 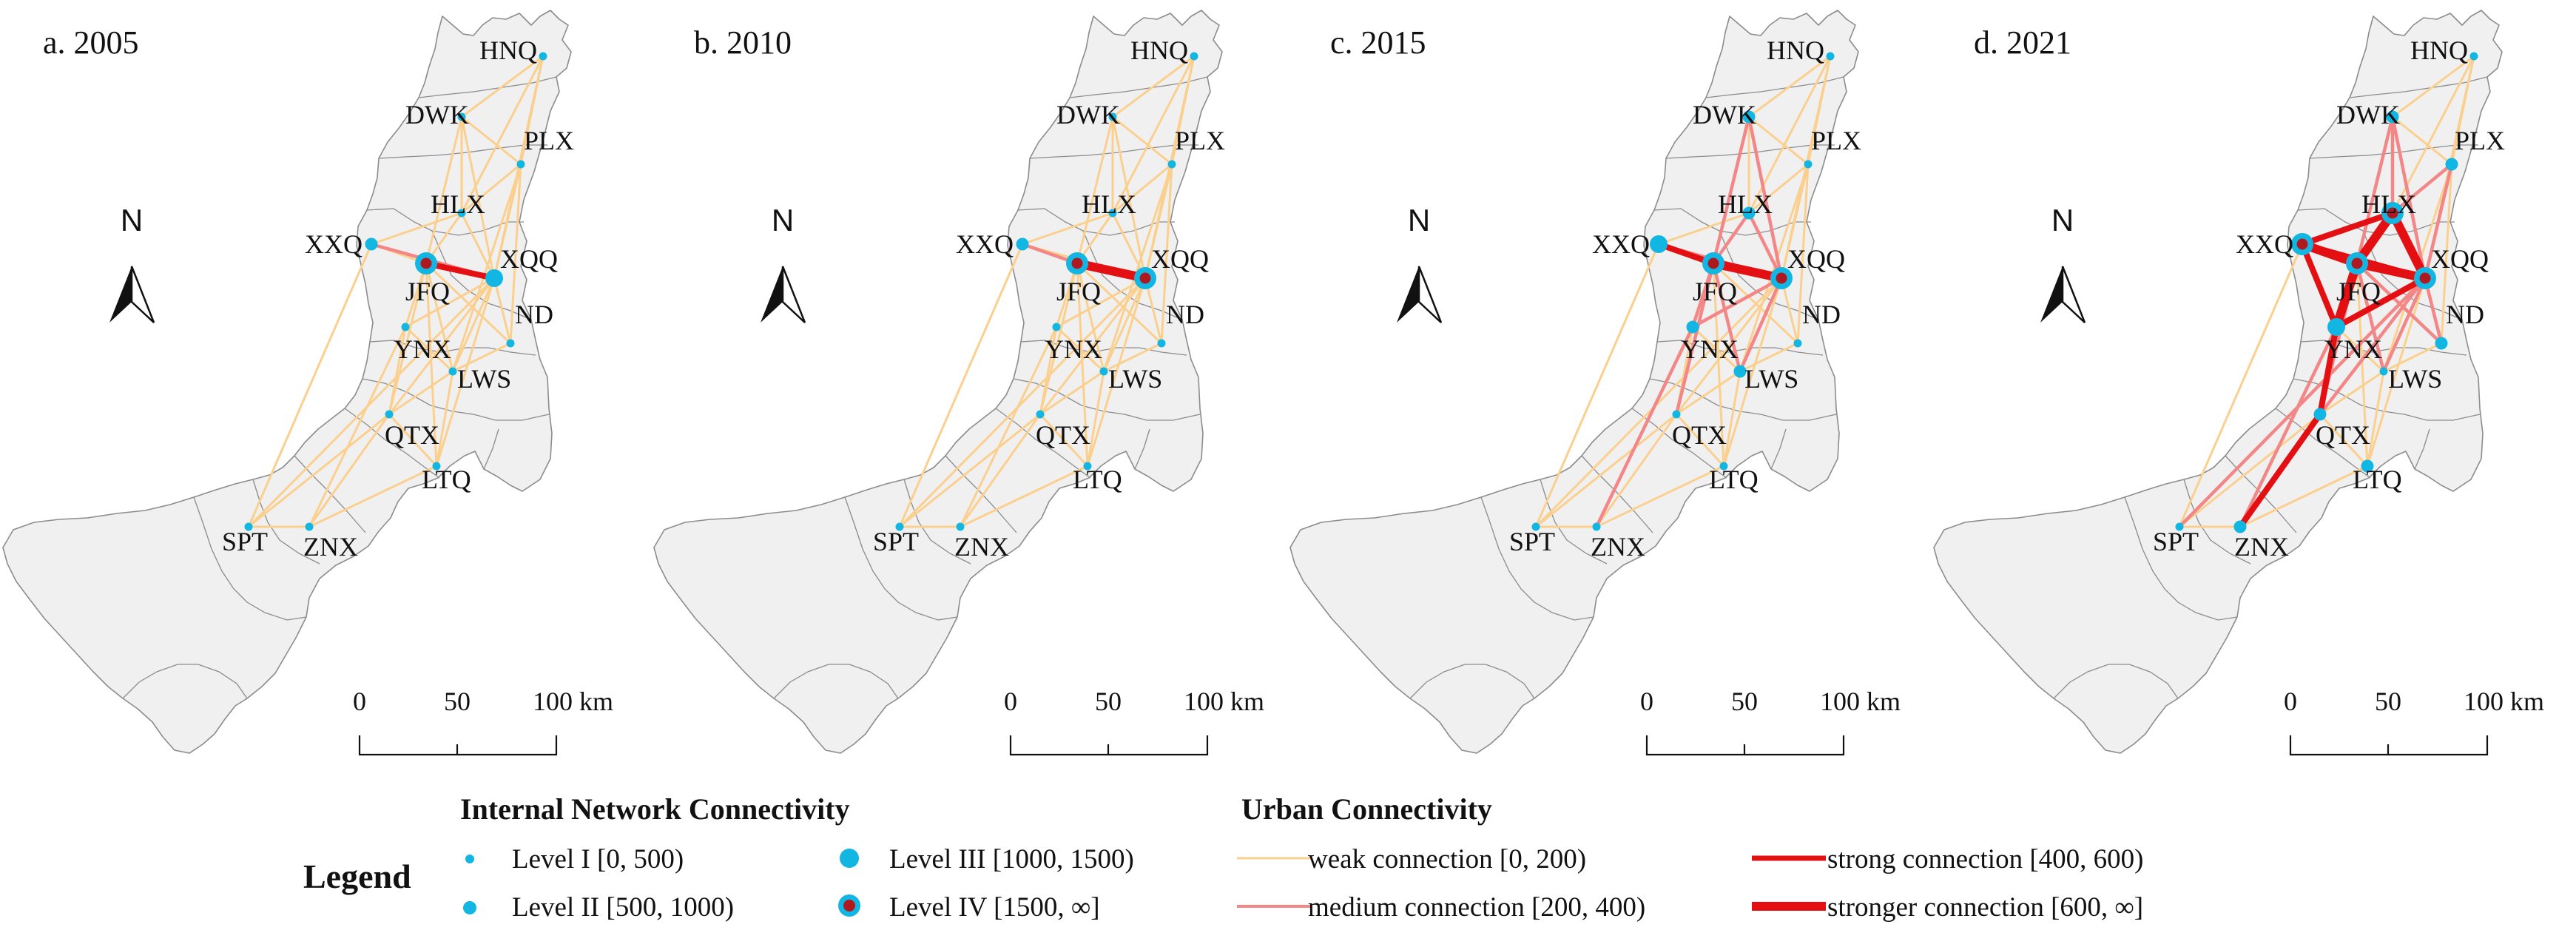 I want to click on town-label-hlx: HLX, so click(x=2388, y=204).